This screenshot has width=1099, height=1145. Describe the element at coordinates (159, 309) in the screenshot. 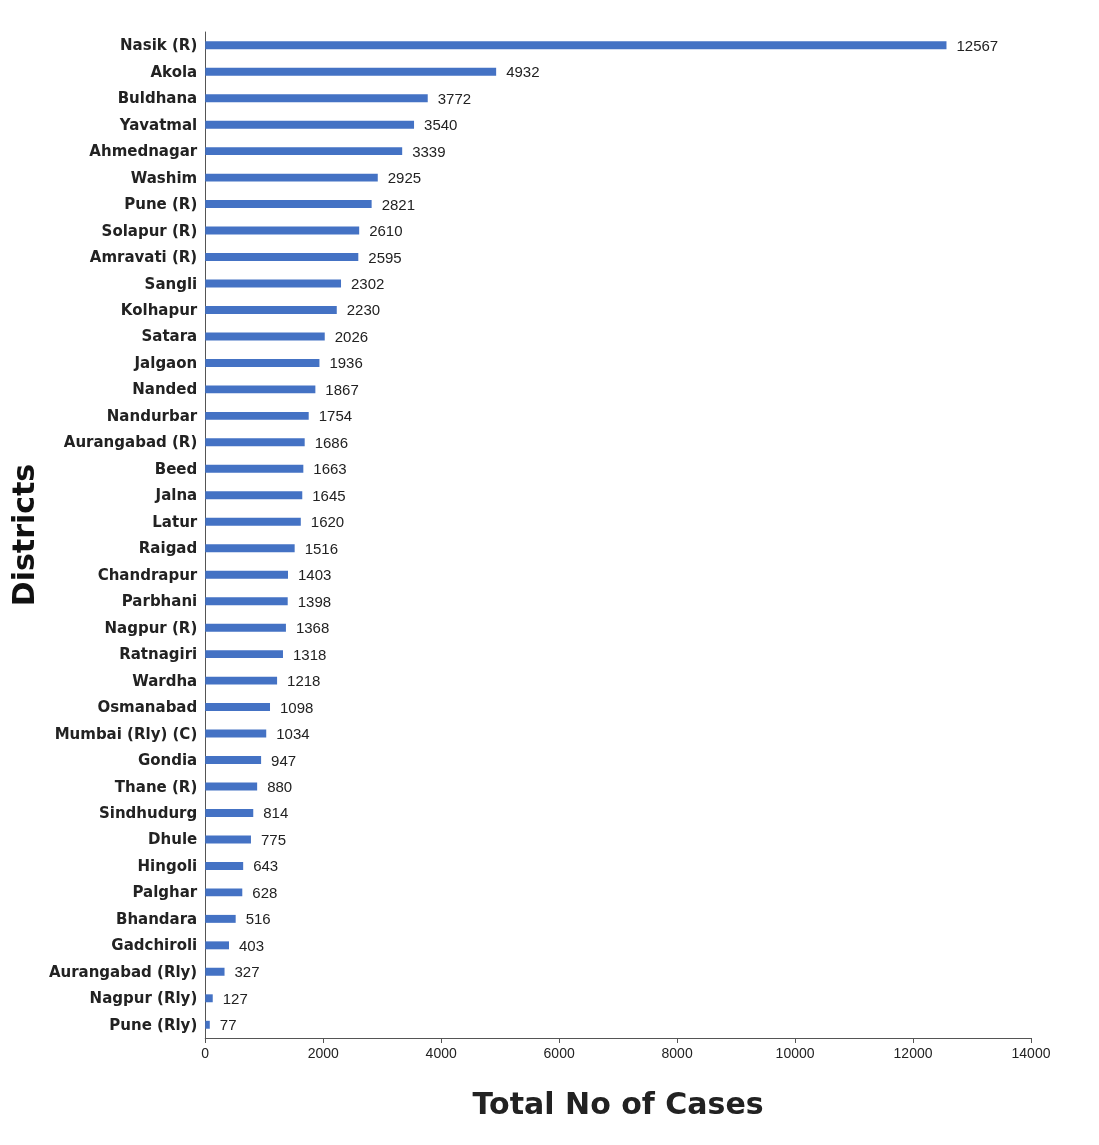

I see `y-tick-label: Kolhapur` at that location.